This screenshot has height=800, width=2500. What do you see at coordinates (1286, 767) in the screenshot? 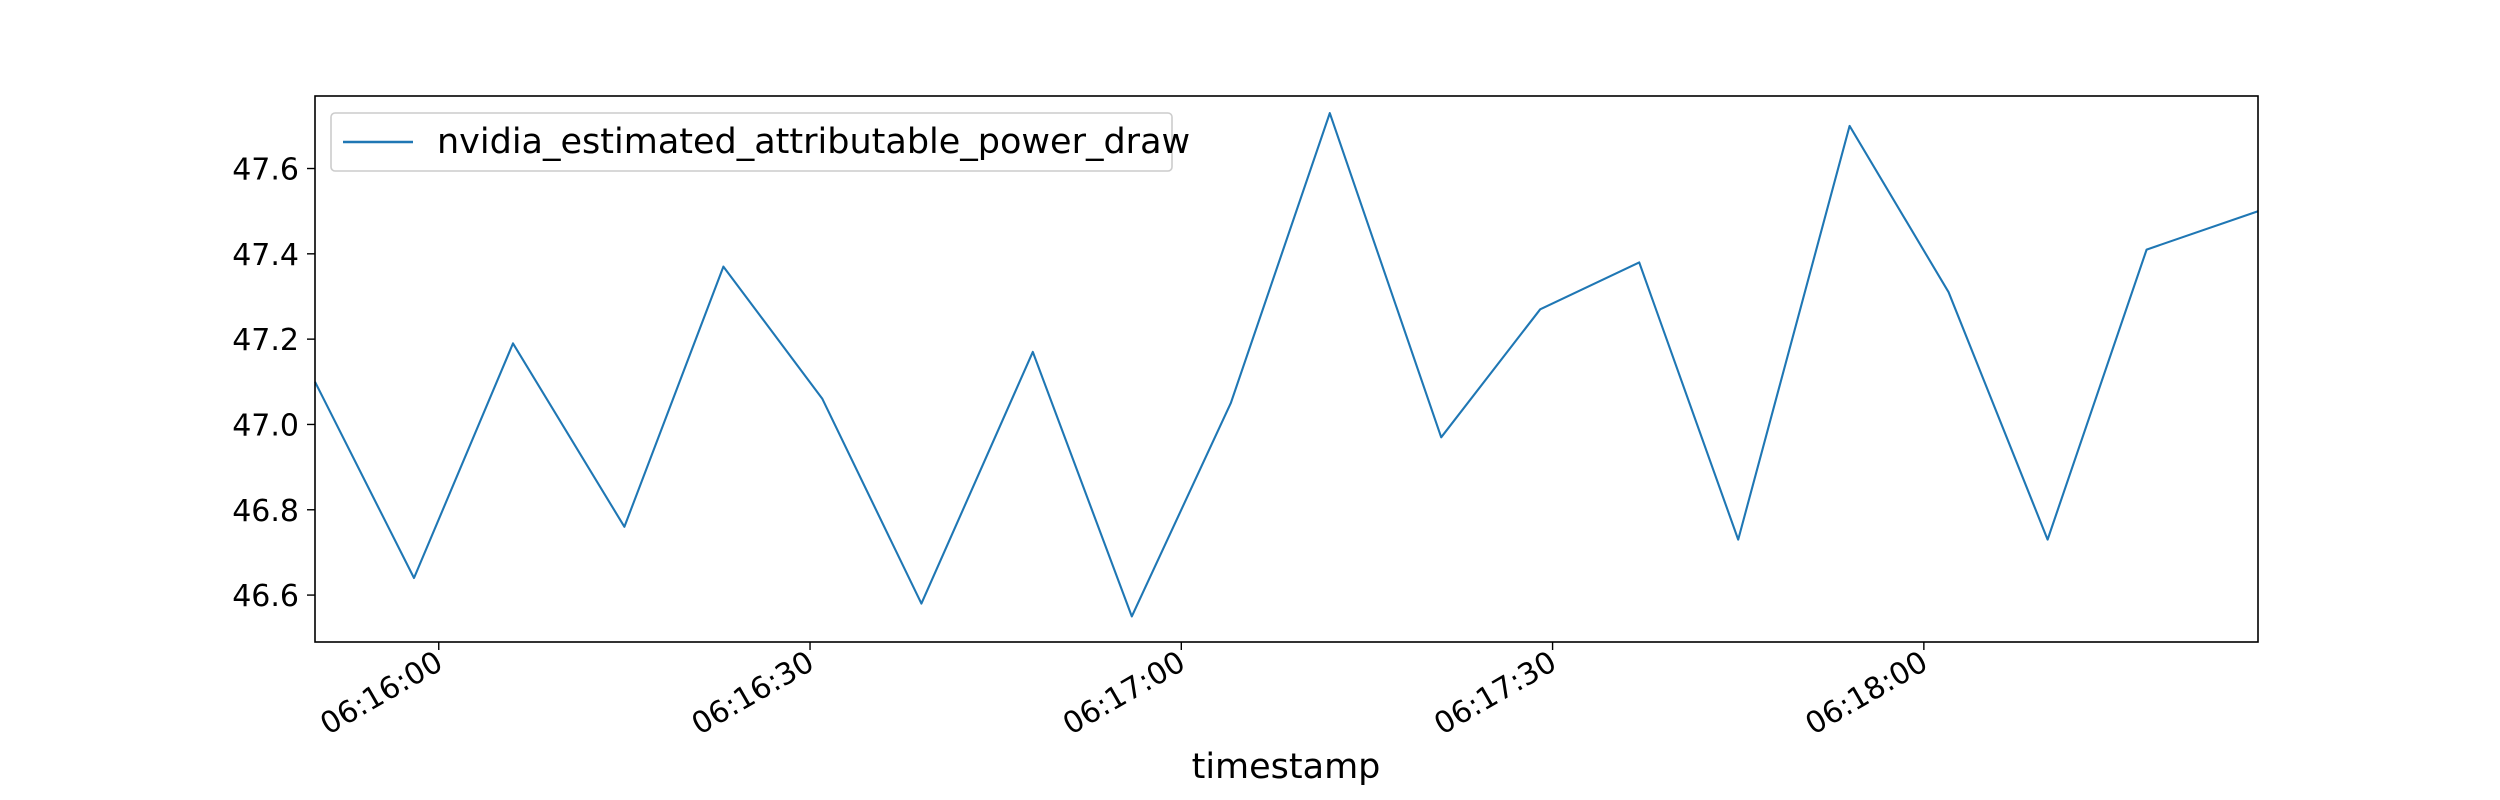
I see `x-axis-title: timestamp` at bounding box center [1286, 767].